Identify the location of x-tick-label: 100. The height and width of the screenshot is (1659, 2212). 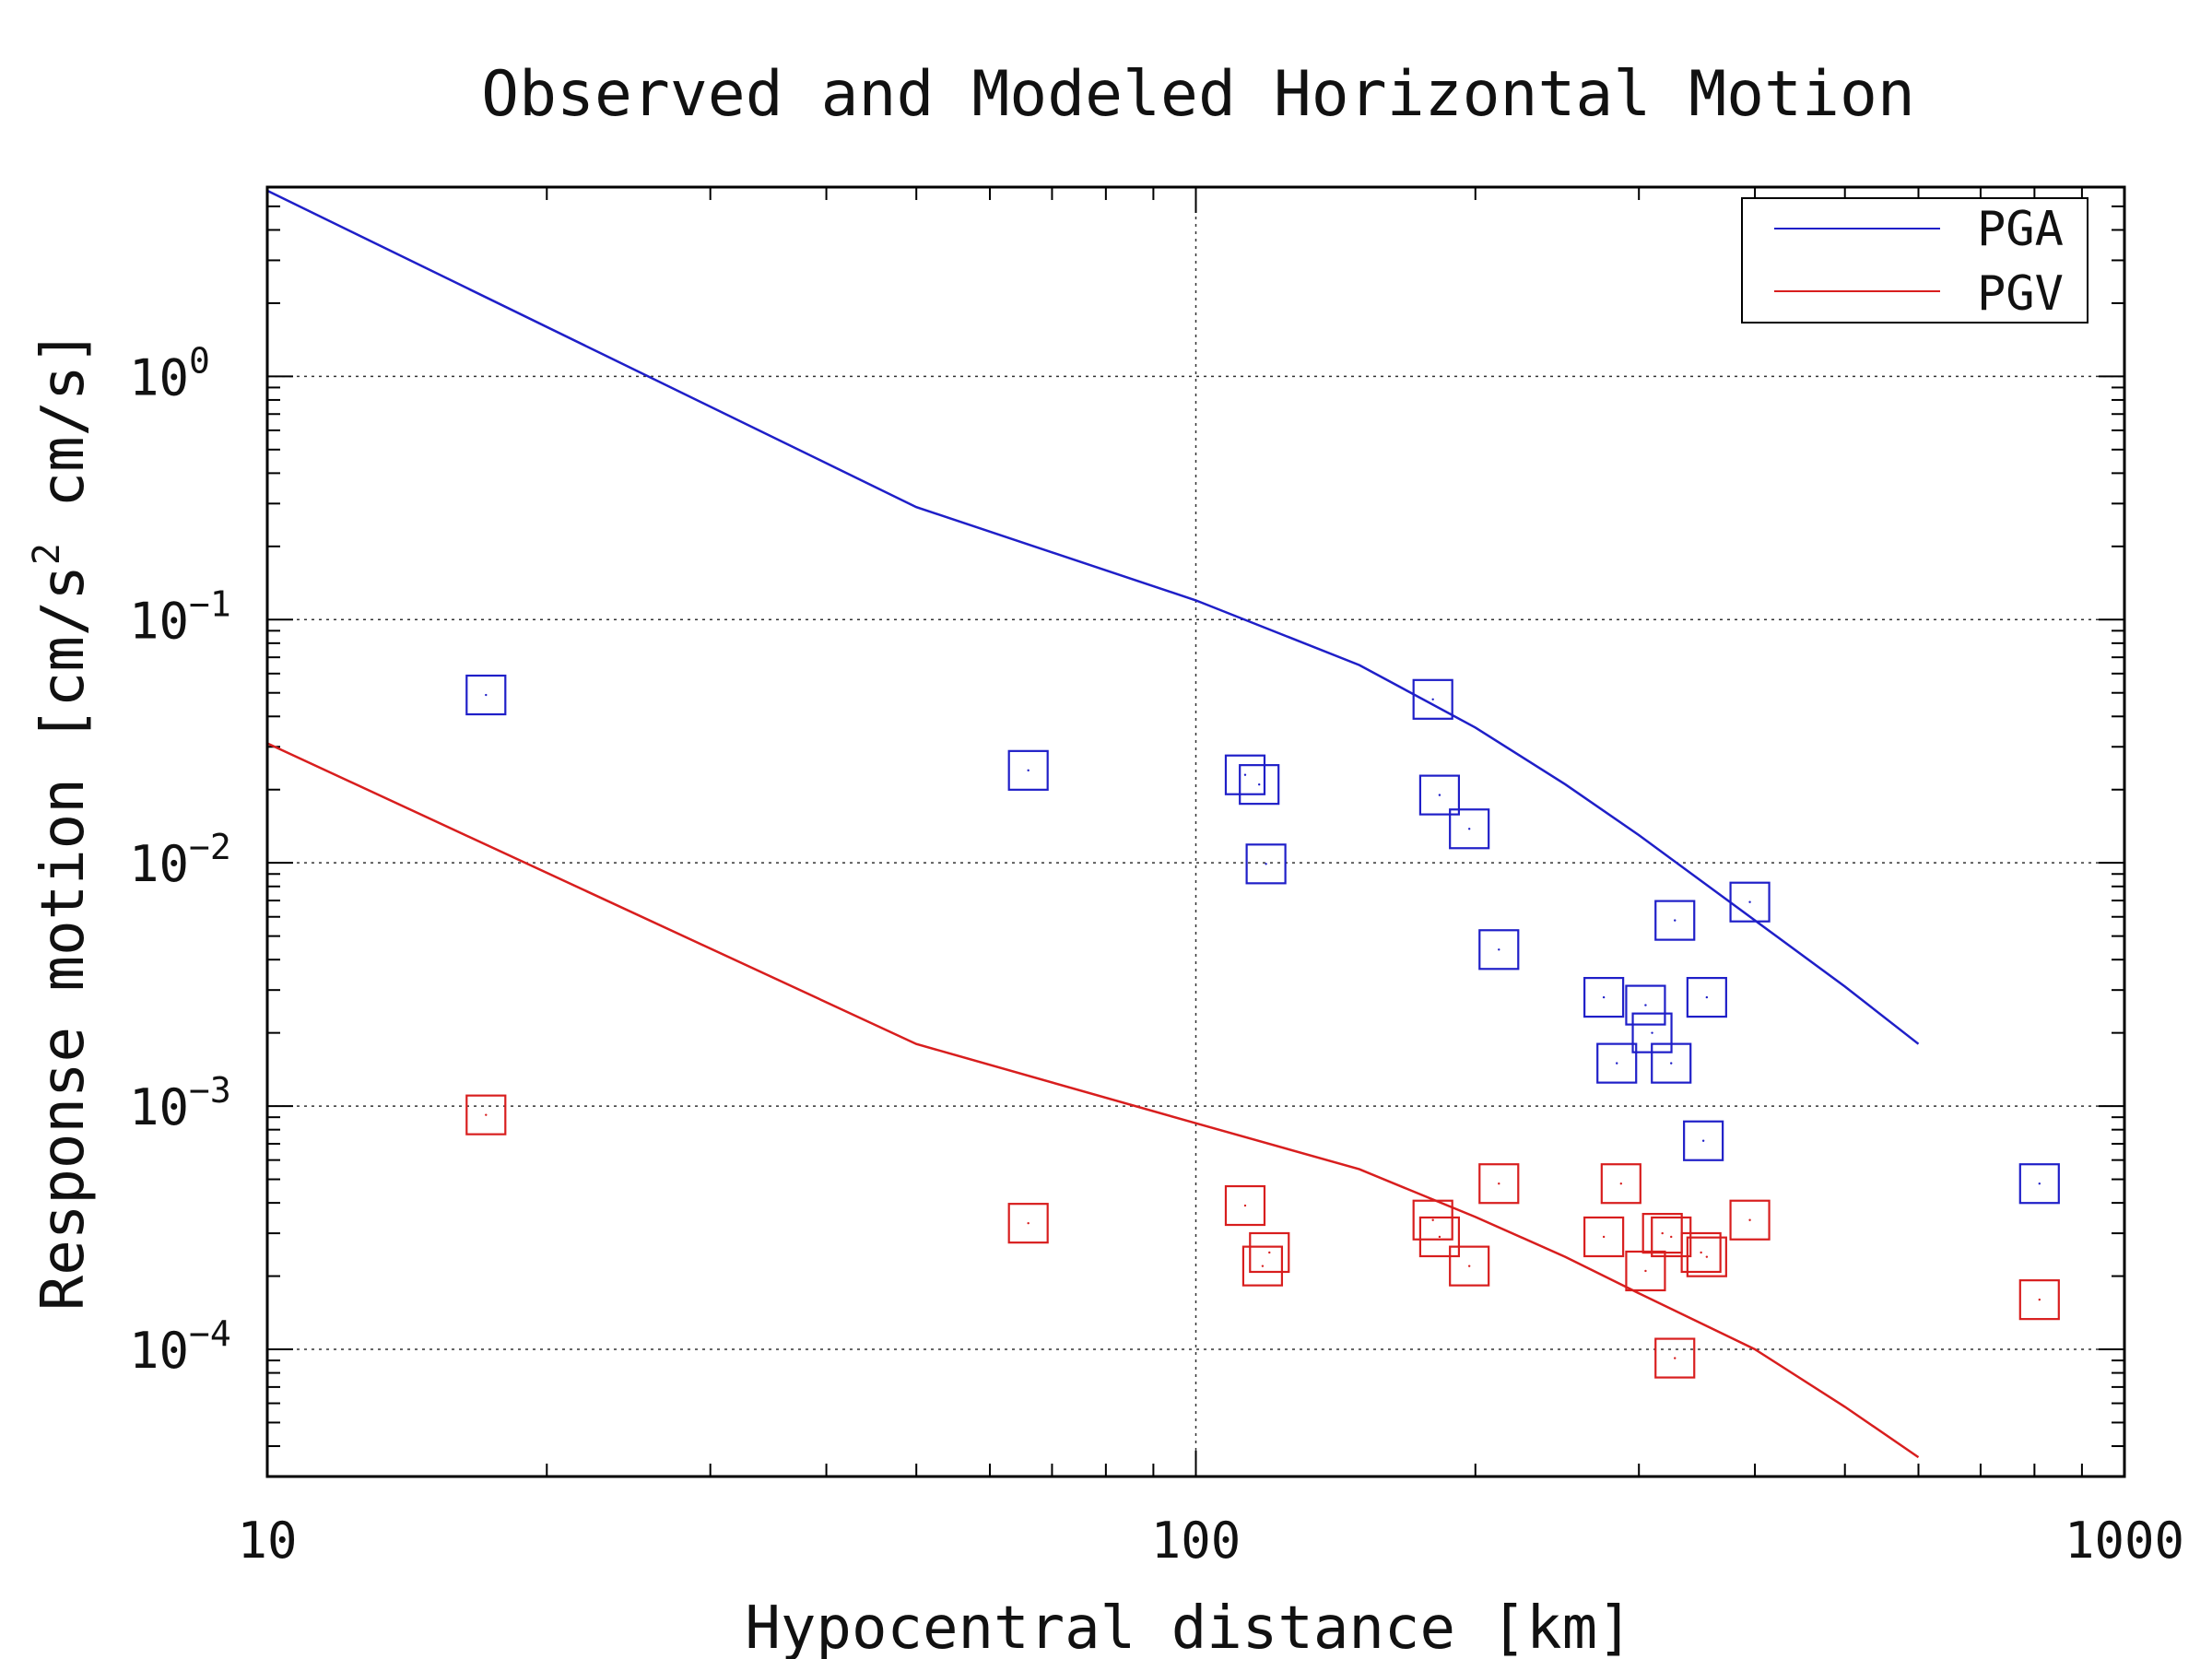
(1196, 1541).